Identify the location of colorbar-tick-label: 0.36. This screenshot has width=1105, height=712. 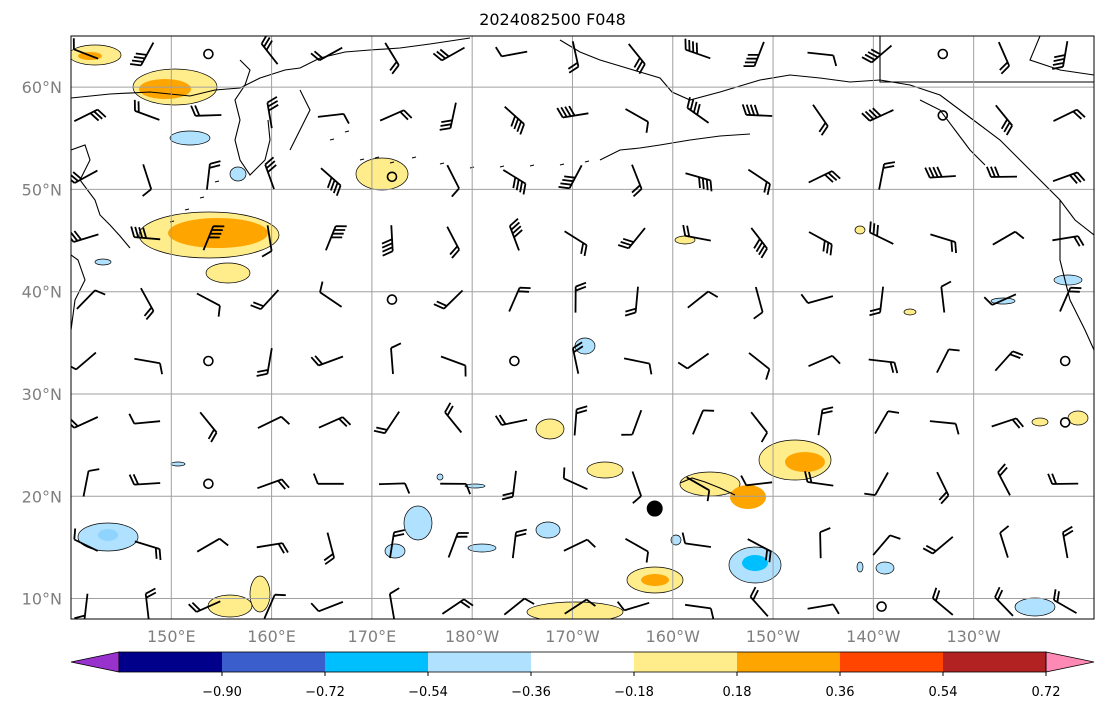
(840, 692).